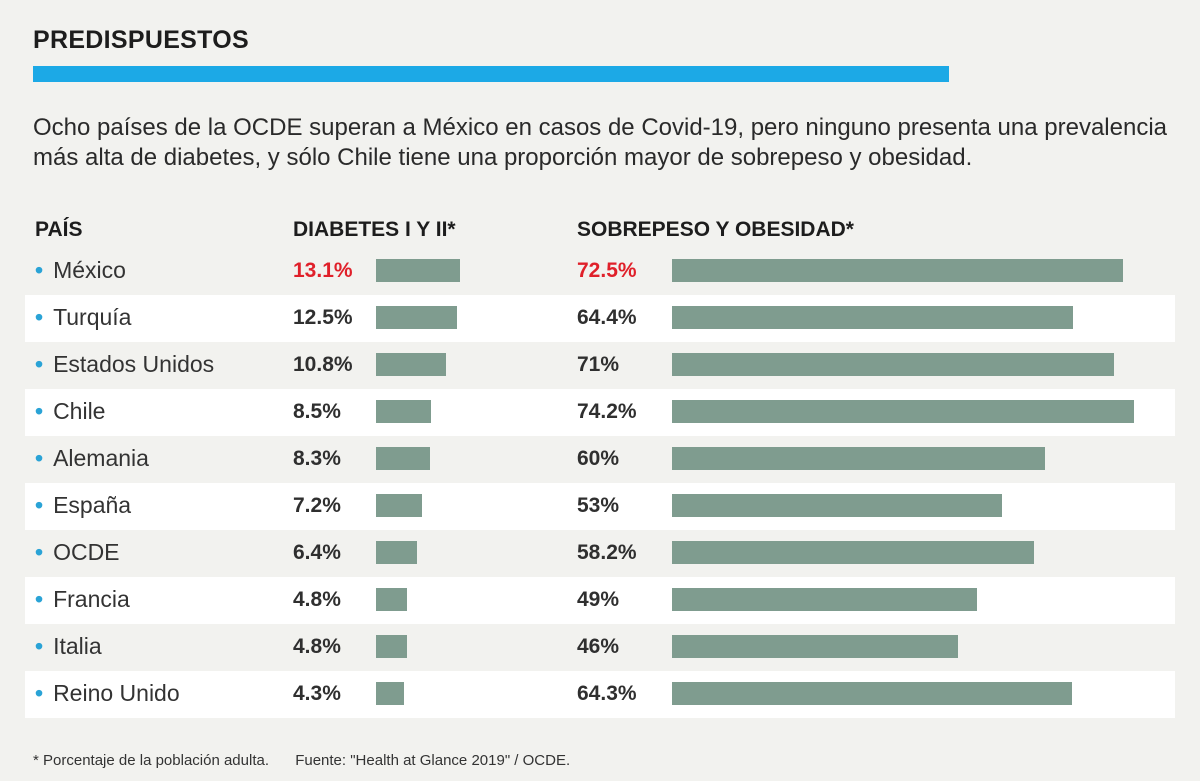 The height and width of the screenshot is (781, 1200). I want to click on table-row: • Reino Unido 4.3% 64.3%, so click(600, 694).